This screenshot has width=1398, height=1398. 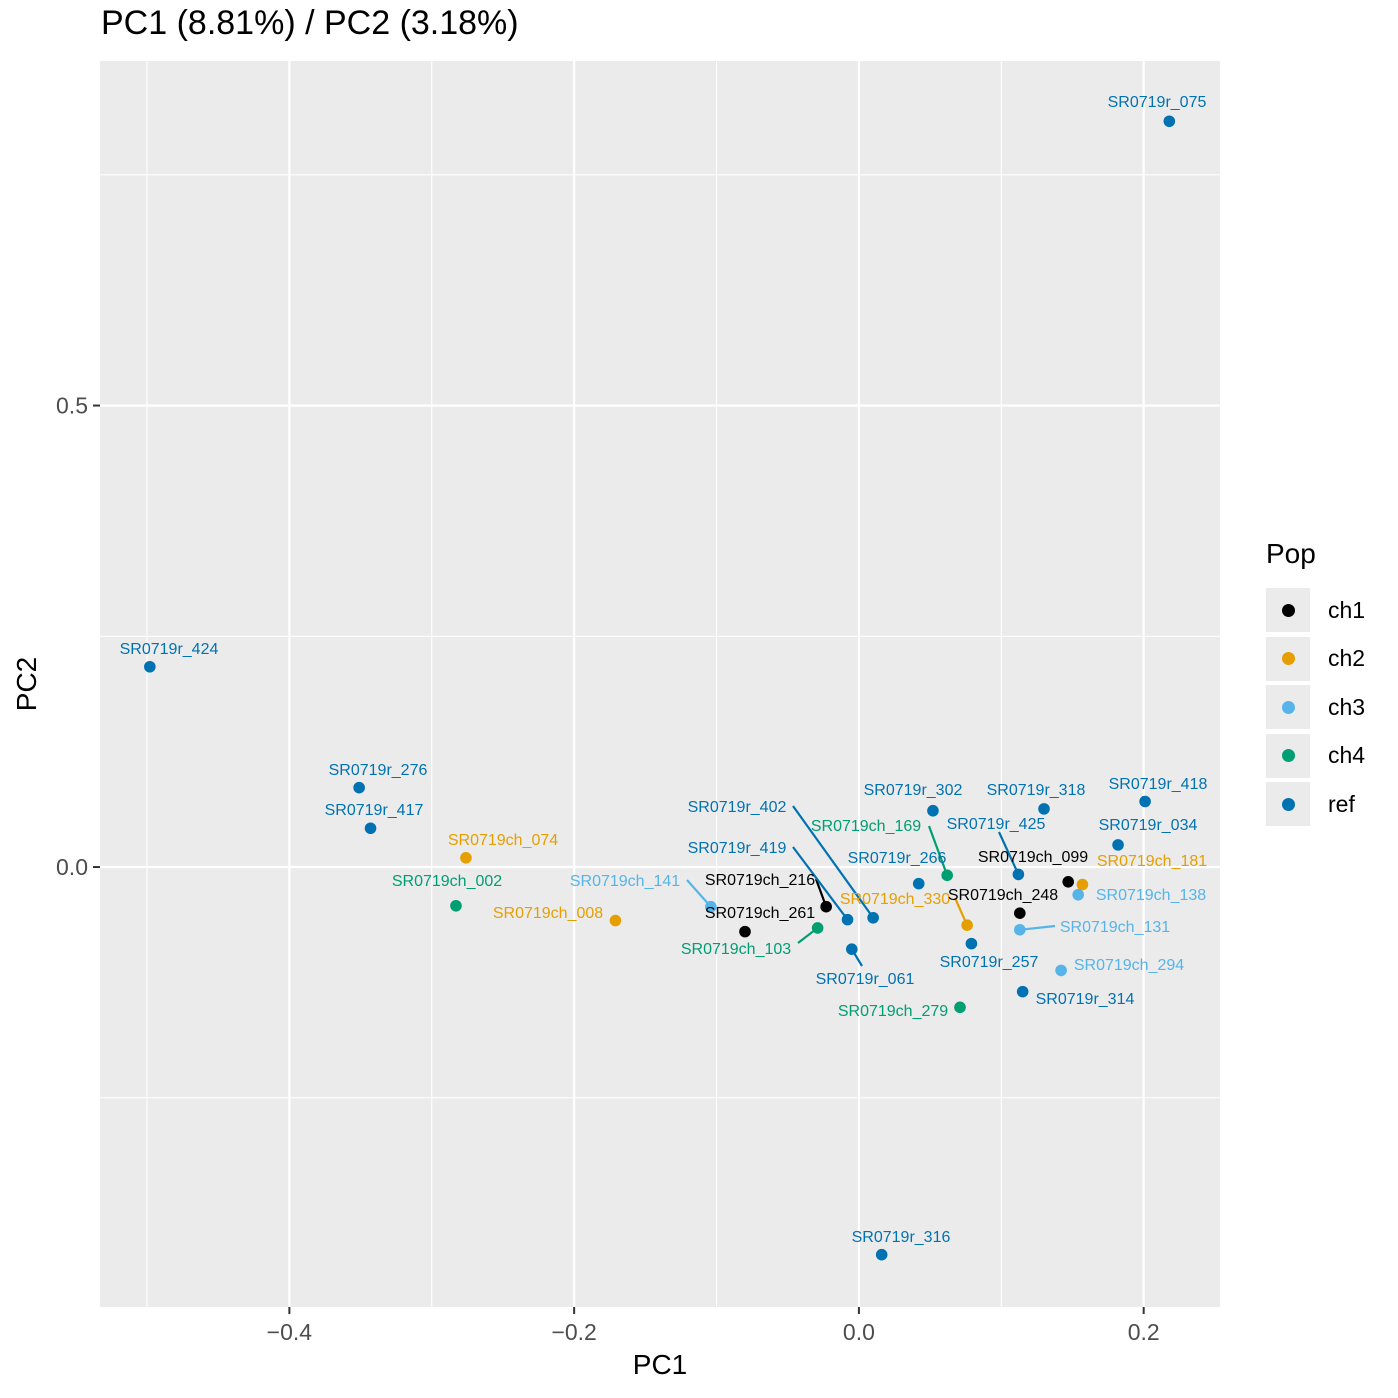 What do you see at coordinates (1085, 999) in the screenshot?
I see `point-label: SR0719r_314` at bounding box center [1085, 999].